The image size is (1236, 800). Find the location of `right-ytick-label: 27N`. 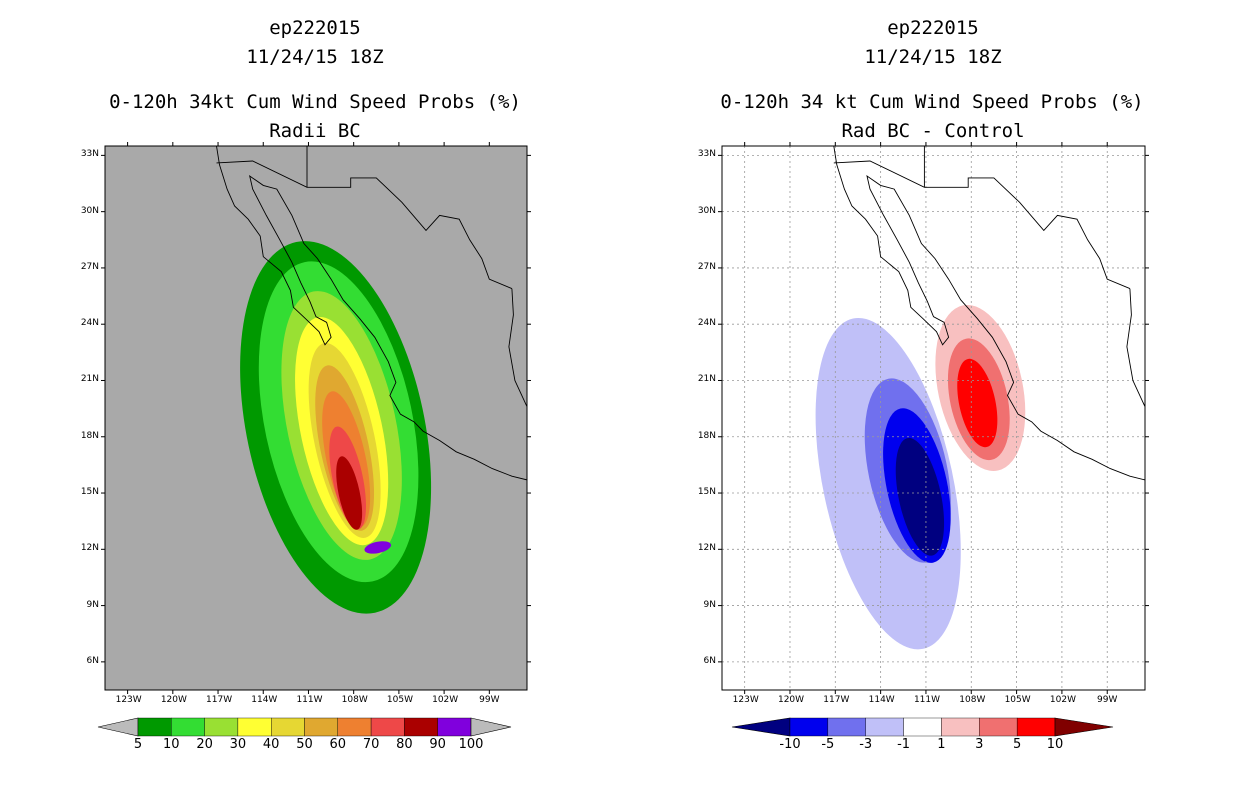

right-ytick-label: 27N is located at coordinates (706, 266).